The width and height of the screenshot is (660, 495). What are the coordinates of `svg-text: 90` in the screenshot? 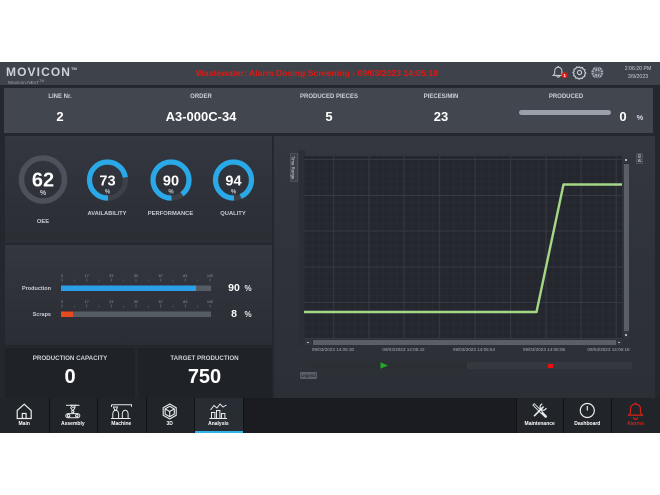 It's located at (171, 182).